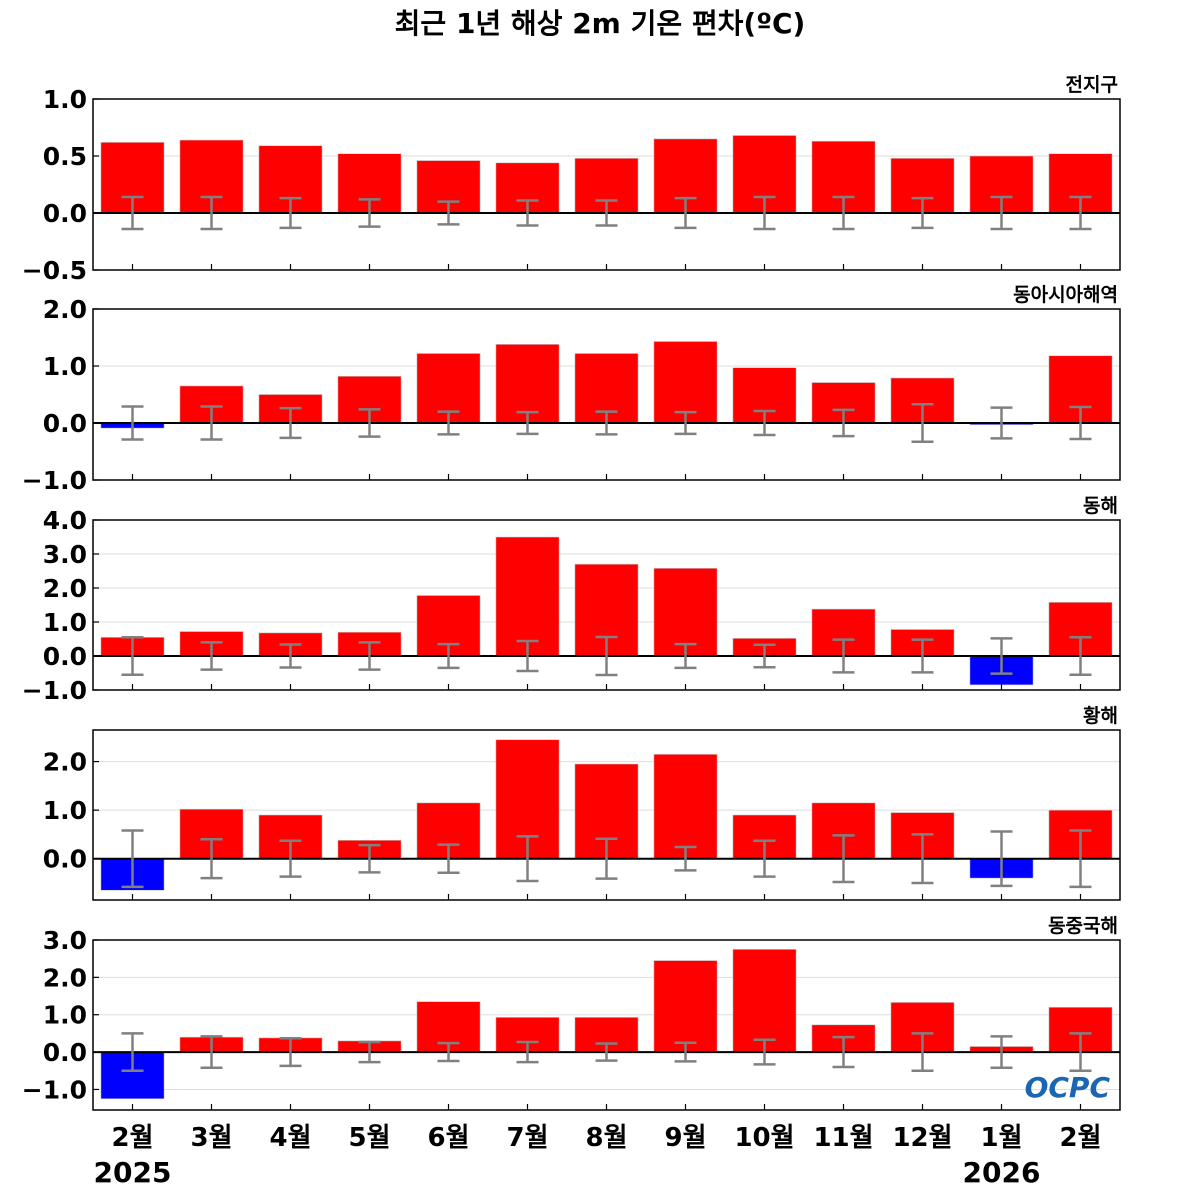  What do you see at coordinates (527, 1138) in the screenshot?
I see `x-tick-label: 7월` at bounding box center [527, 1138].